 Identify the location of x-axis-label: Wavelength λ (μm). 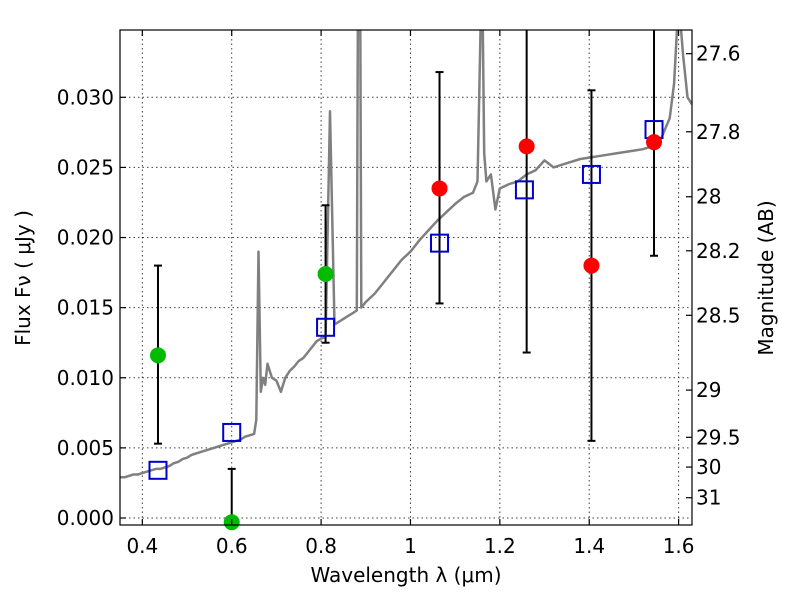
(405, 575).